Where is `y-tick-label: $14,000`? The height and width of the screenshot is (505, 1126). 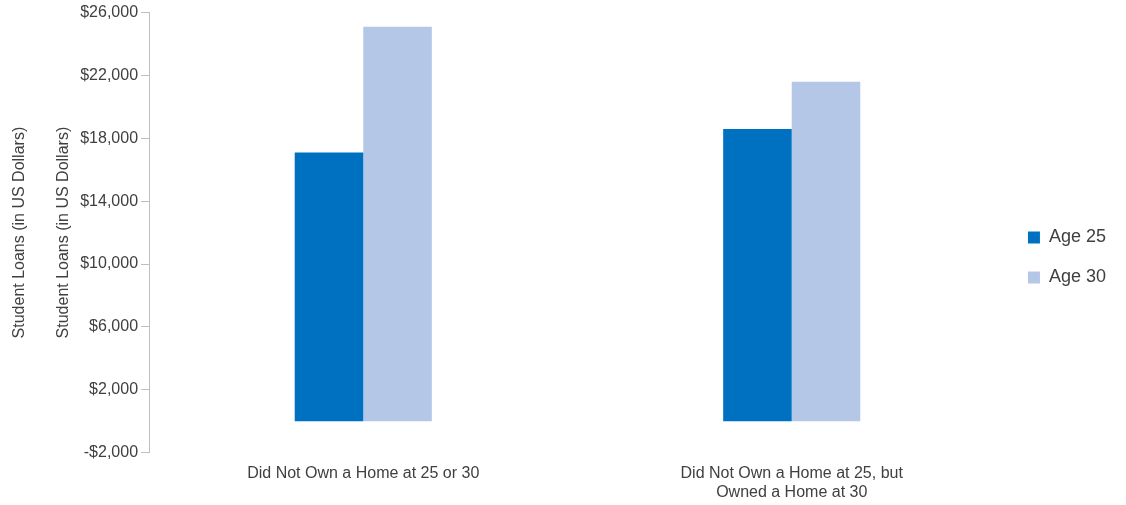
y-tick-label: $14,000 is located at coordinates (109, 200).